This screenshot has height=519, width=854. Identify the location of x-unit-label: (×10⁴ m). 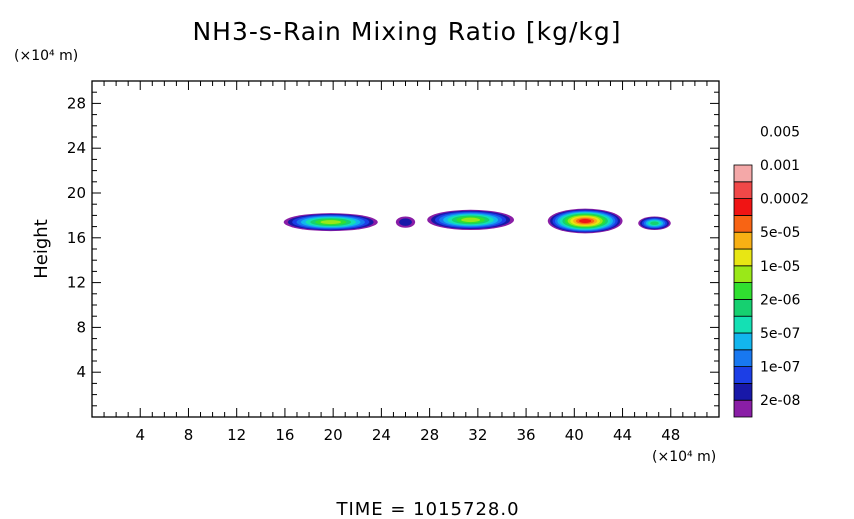
(684, 457).